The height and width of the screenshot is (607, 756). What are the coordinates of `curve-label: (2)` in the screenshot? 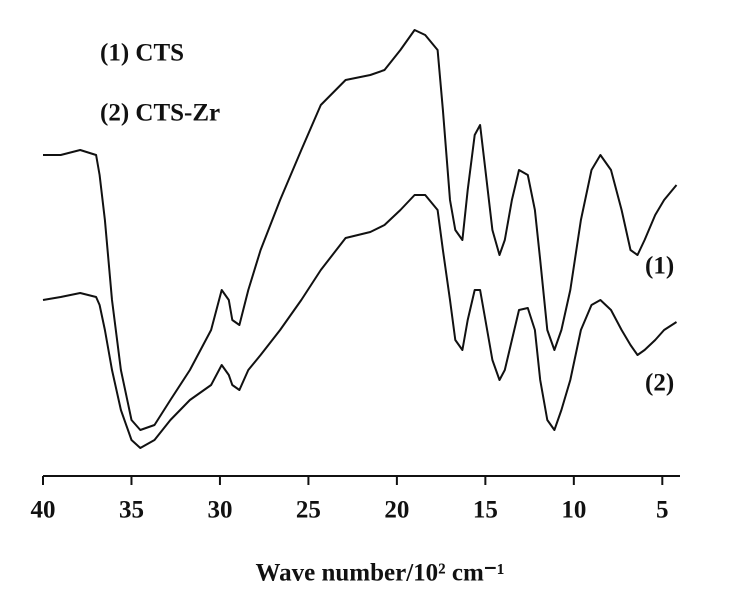 It's located at (659, 383).